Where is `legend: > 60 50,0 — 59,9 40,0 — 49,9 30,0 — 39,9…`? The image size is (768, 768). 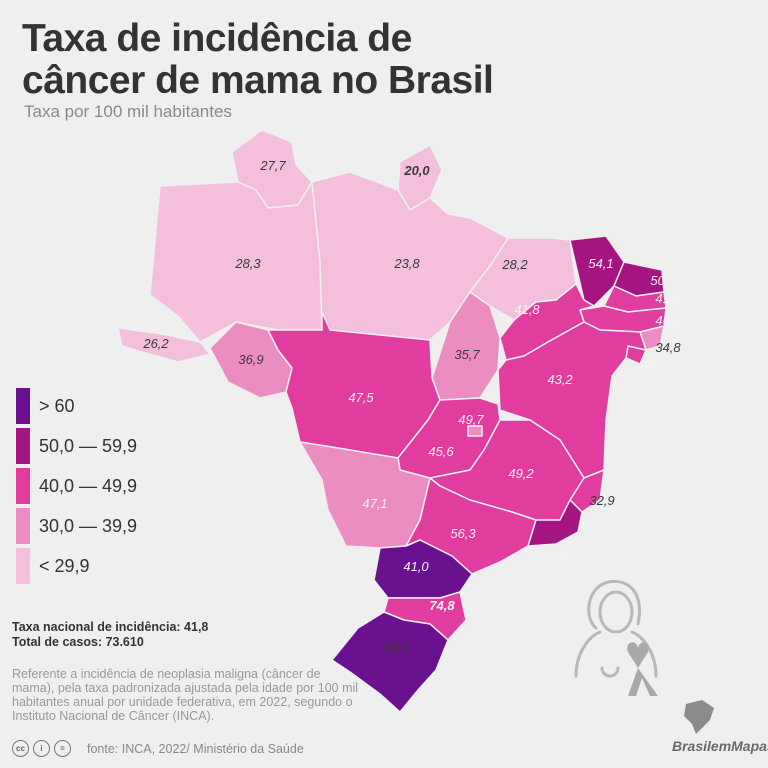 legend: > 60 50,0 — 59,9 40,0 — 49,9 30,0 — 39,9… is located at coordinates (76, 488).